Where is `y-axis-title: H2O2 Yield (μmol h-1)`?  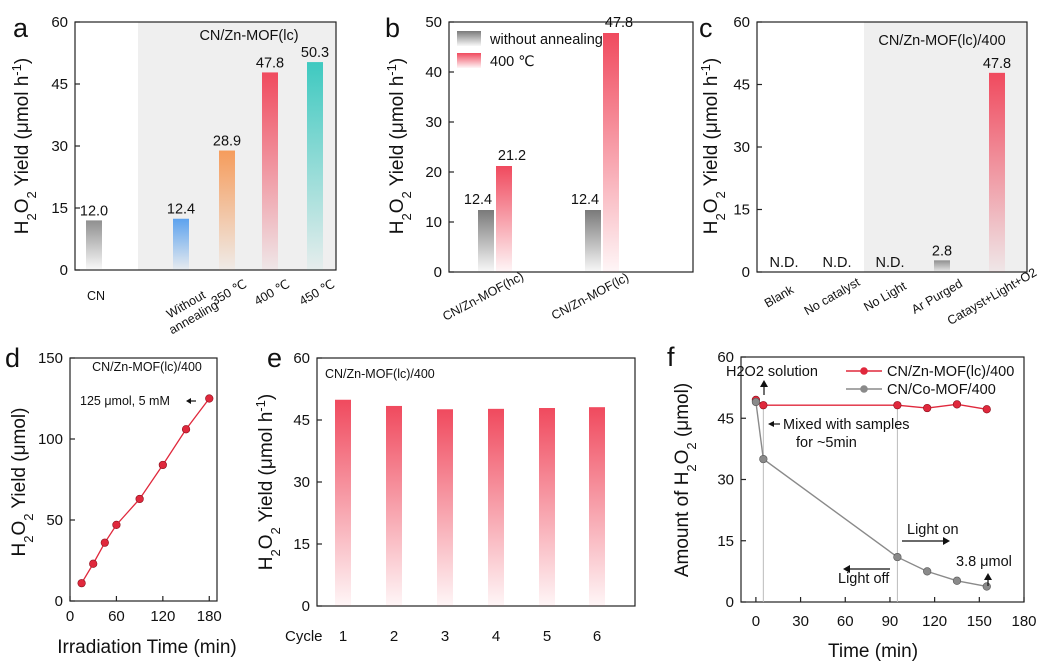 y-axis-title: H2O2 Yield (μmol h-1) is located at coordinates (268, 482).